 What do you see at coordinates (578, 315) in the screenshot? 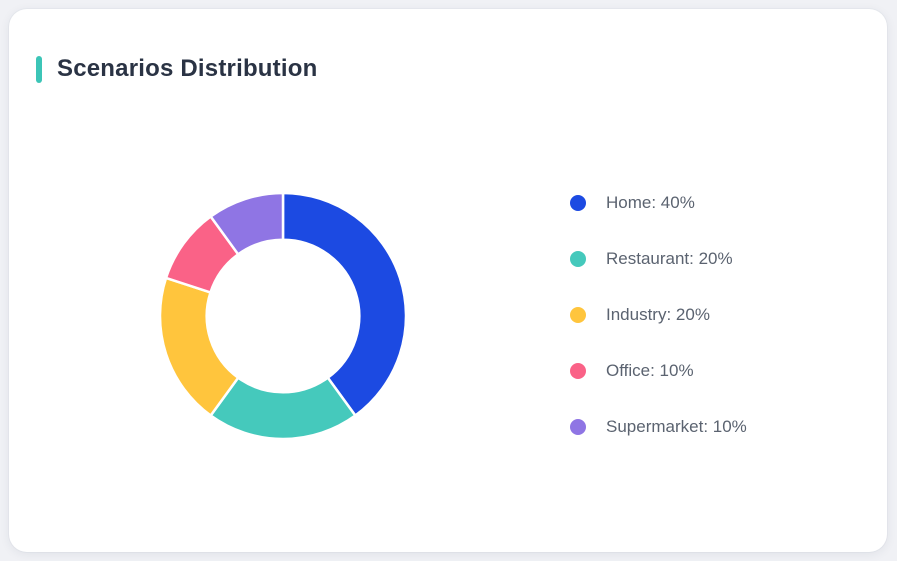
I see `legend-dot-industry` at bounding box center [578, 315].